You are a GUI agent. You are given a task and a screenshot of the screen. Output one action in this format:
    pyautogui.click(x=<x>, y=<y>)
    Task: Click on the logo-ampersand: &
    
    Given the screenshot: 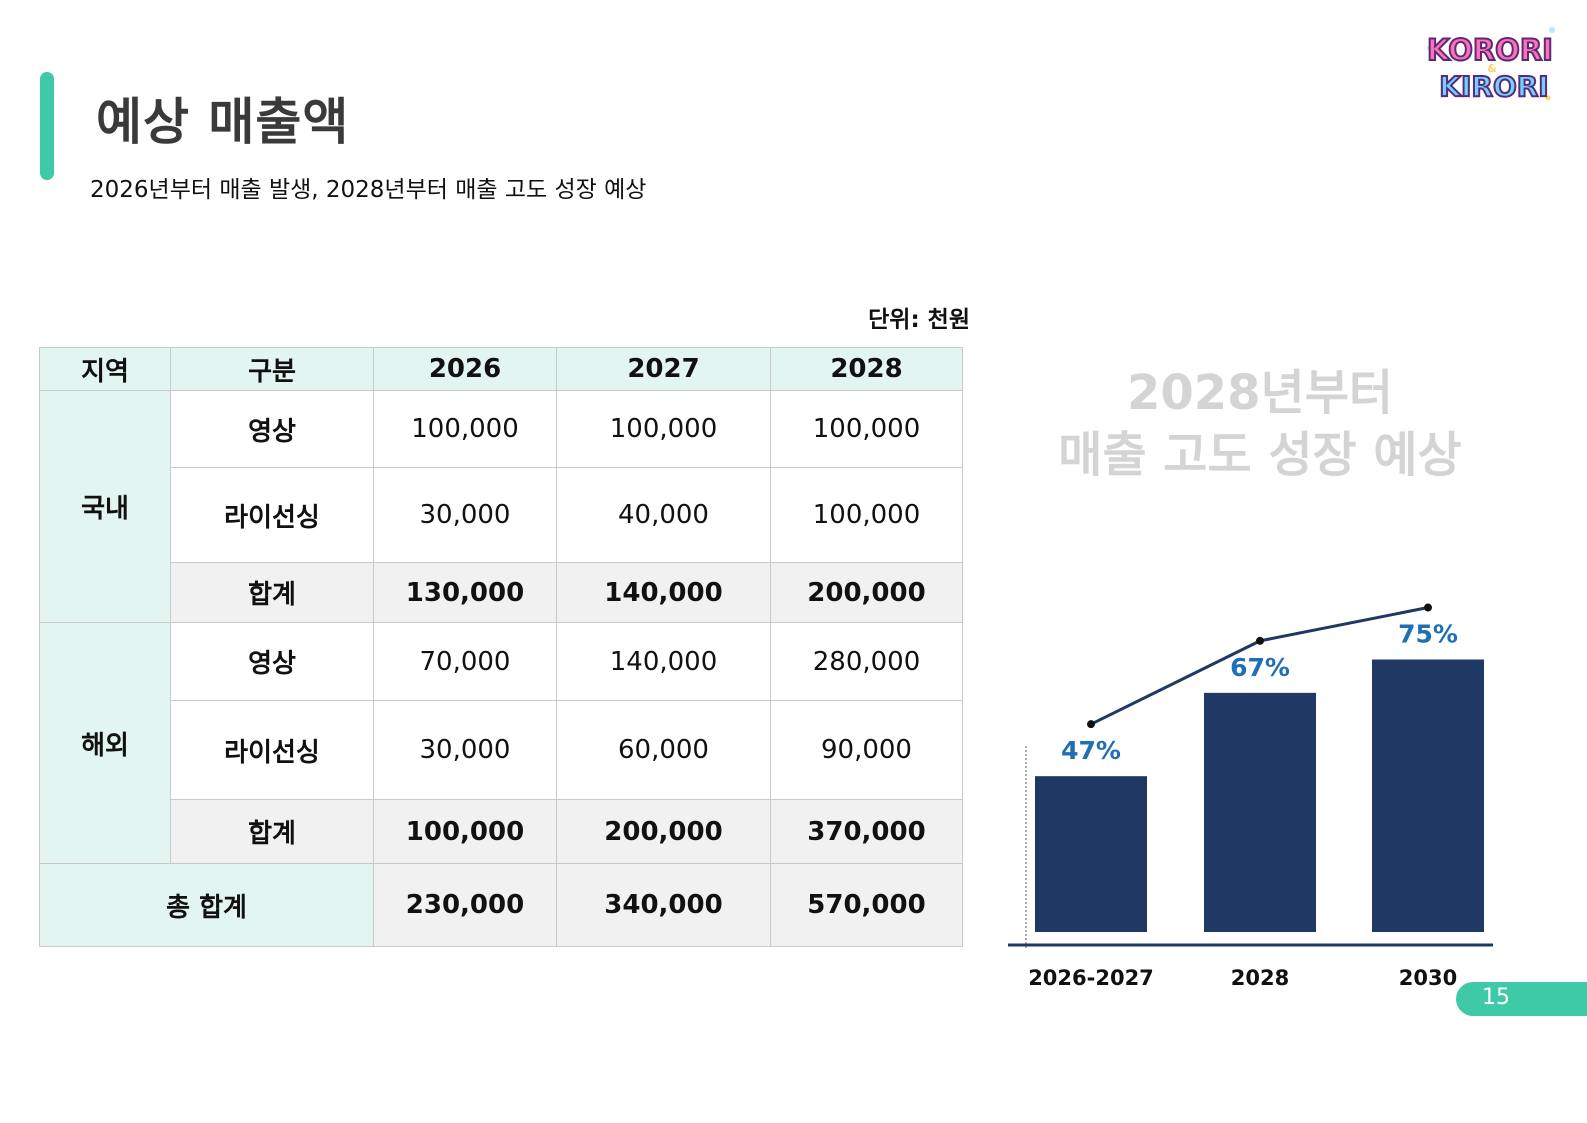 What is the action you would take?
    pyautogui.click(x=1492, y=68)
    